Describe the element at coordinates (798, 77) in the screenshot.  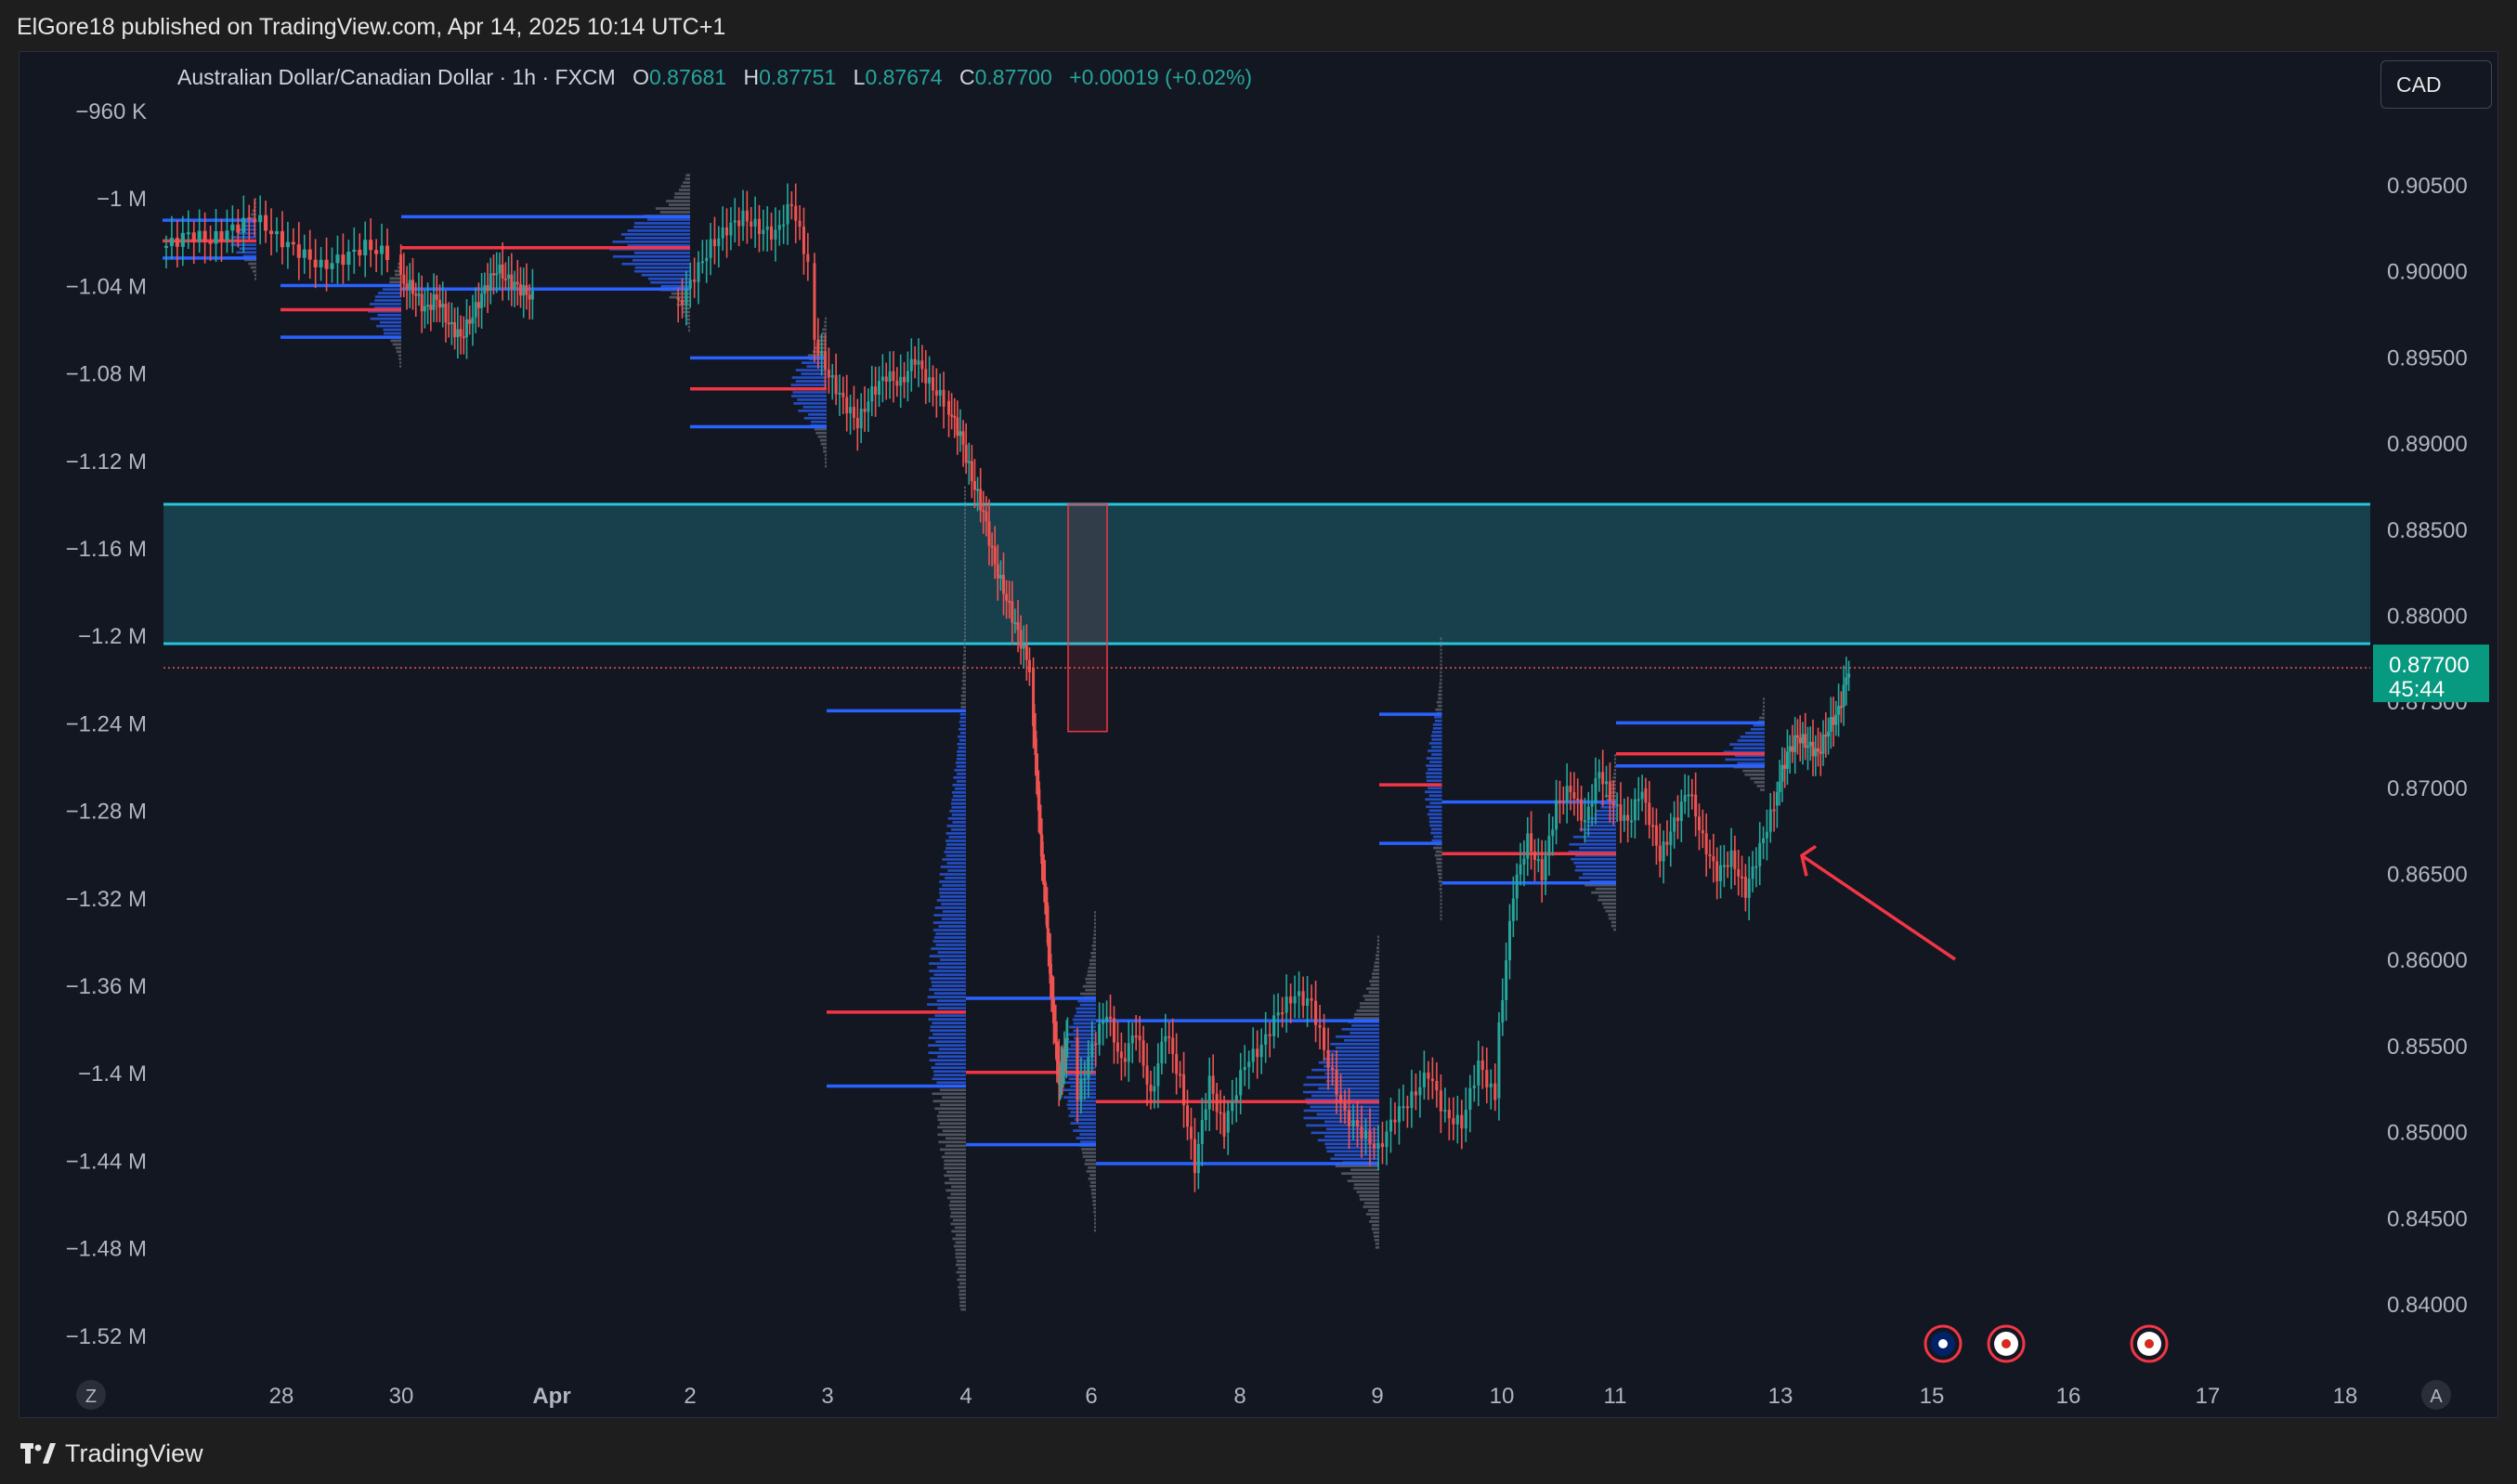
I see `high-value: 0.87751` at that location.